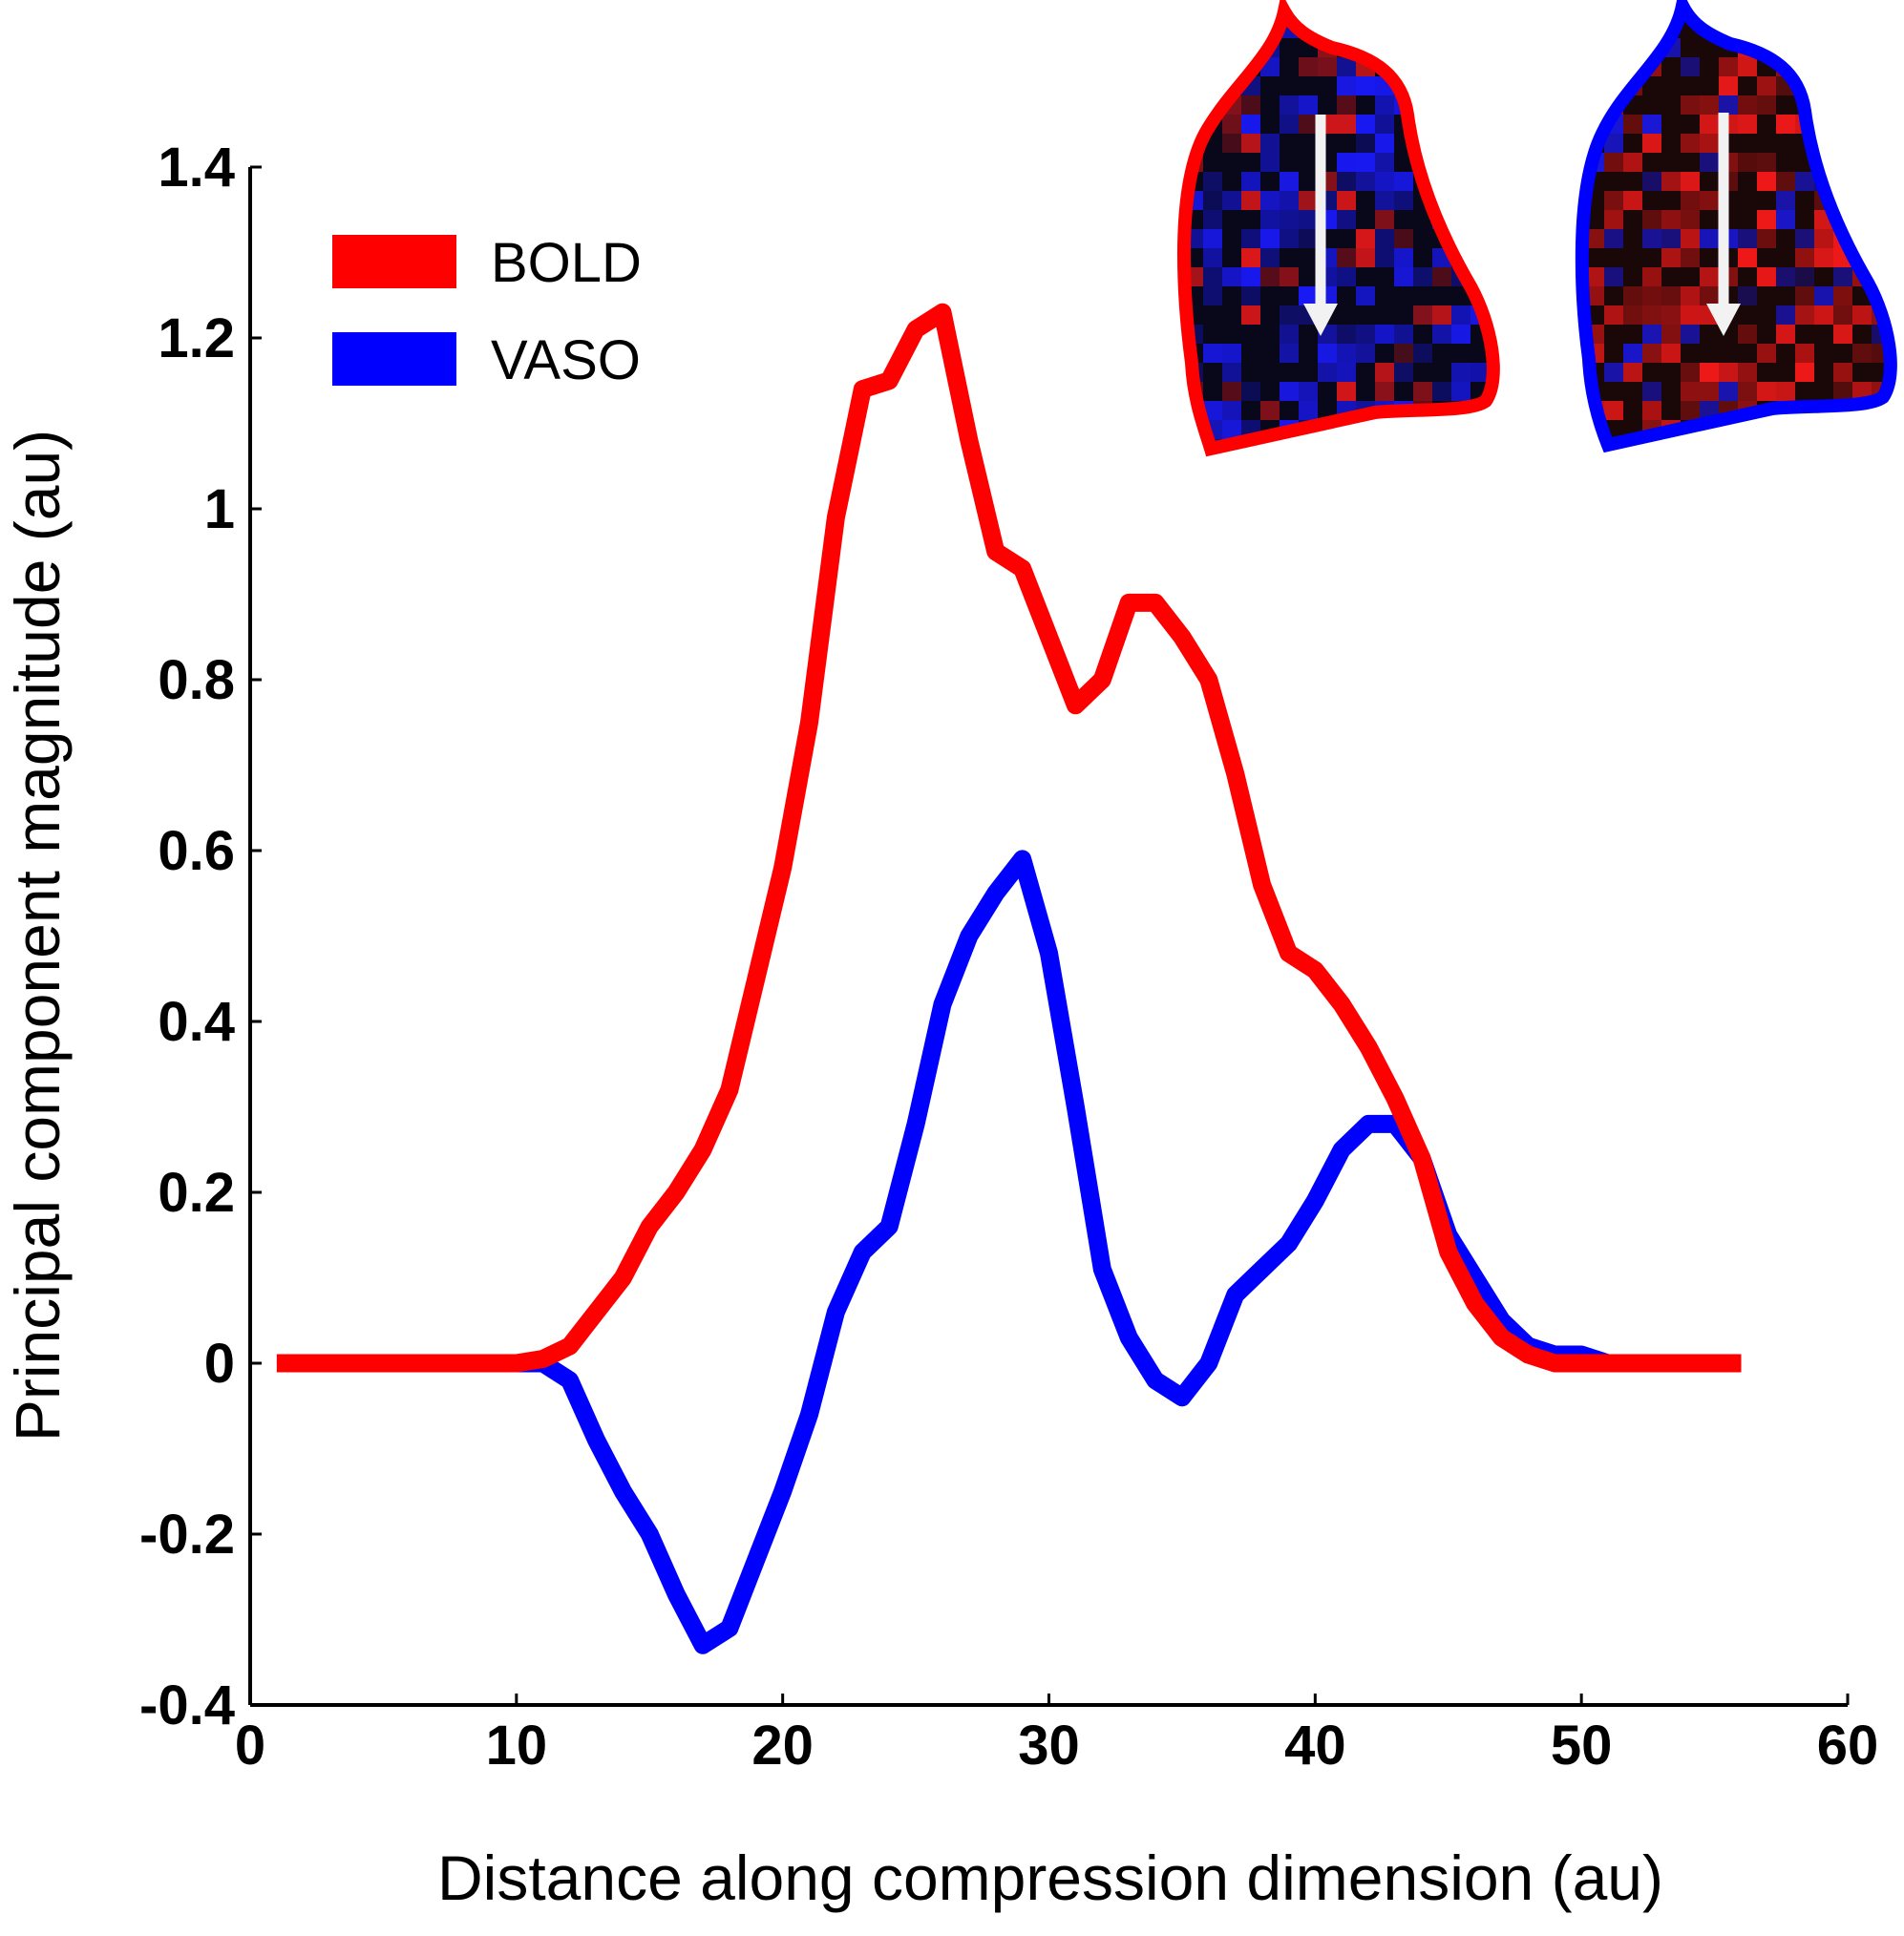 The image size is (1904, 1936). What do you see at coordinates (1049, 1746) in the screenshot?
I see `x-tick-label: 30` at bounding box center [1049, 1746].